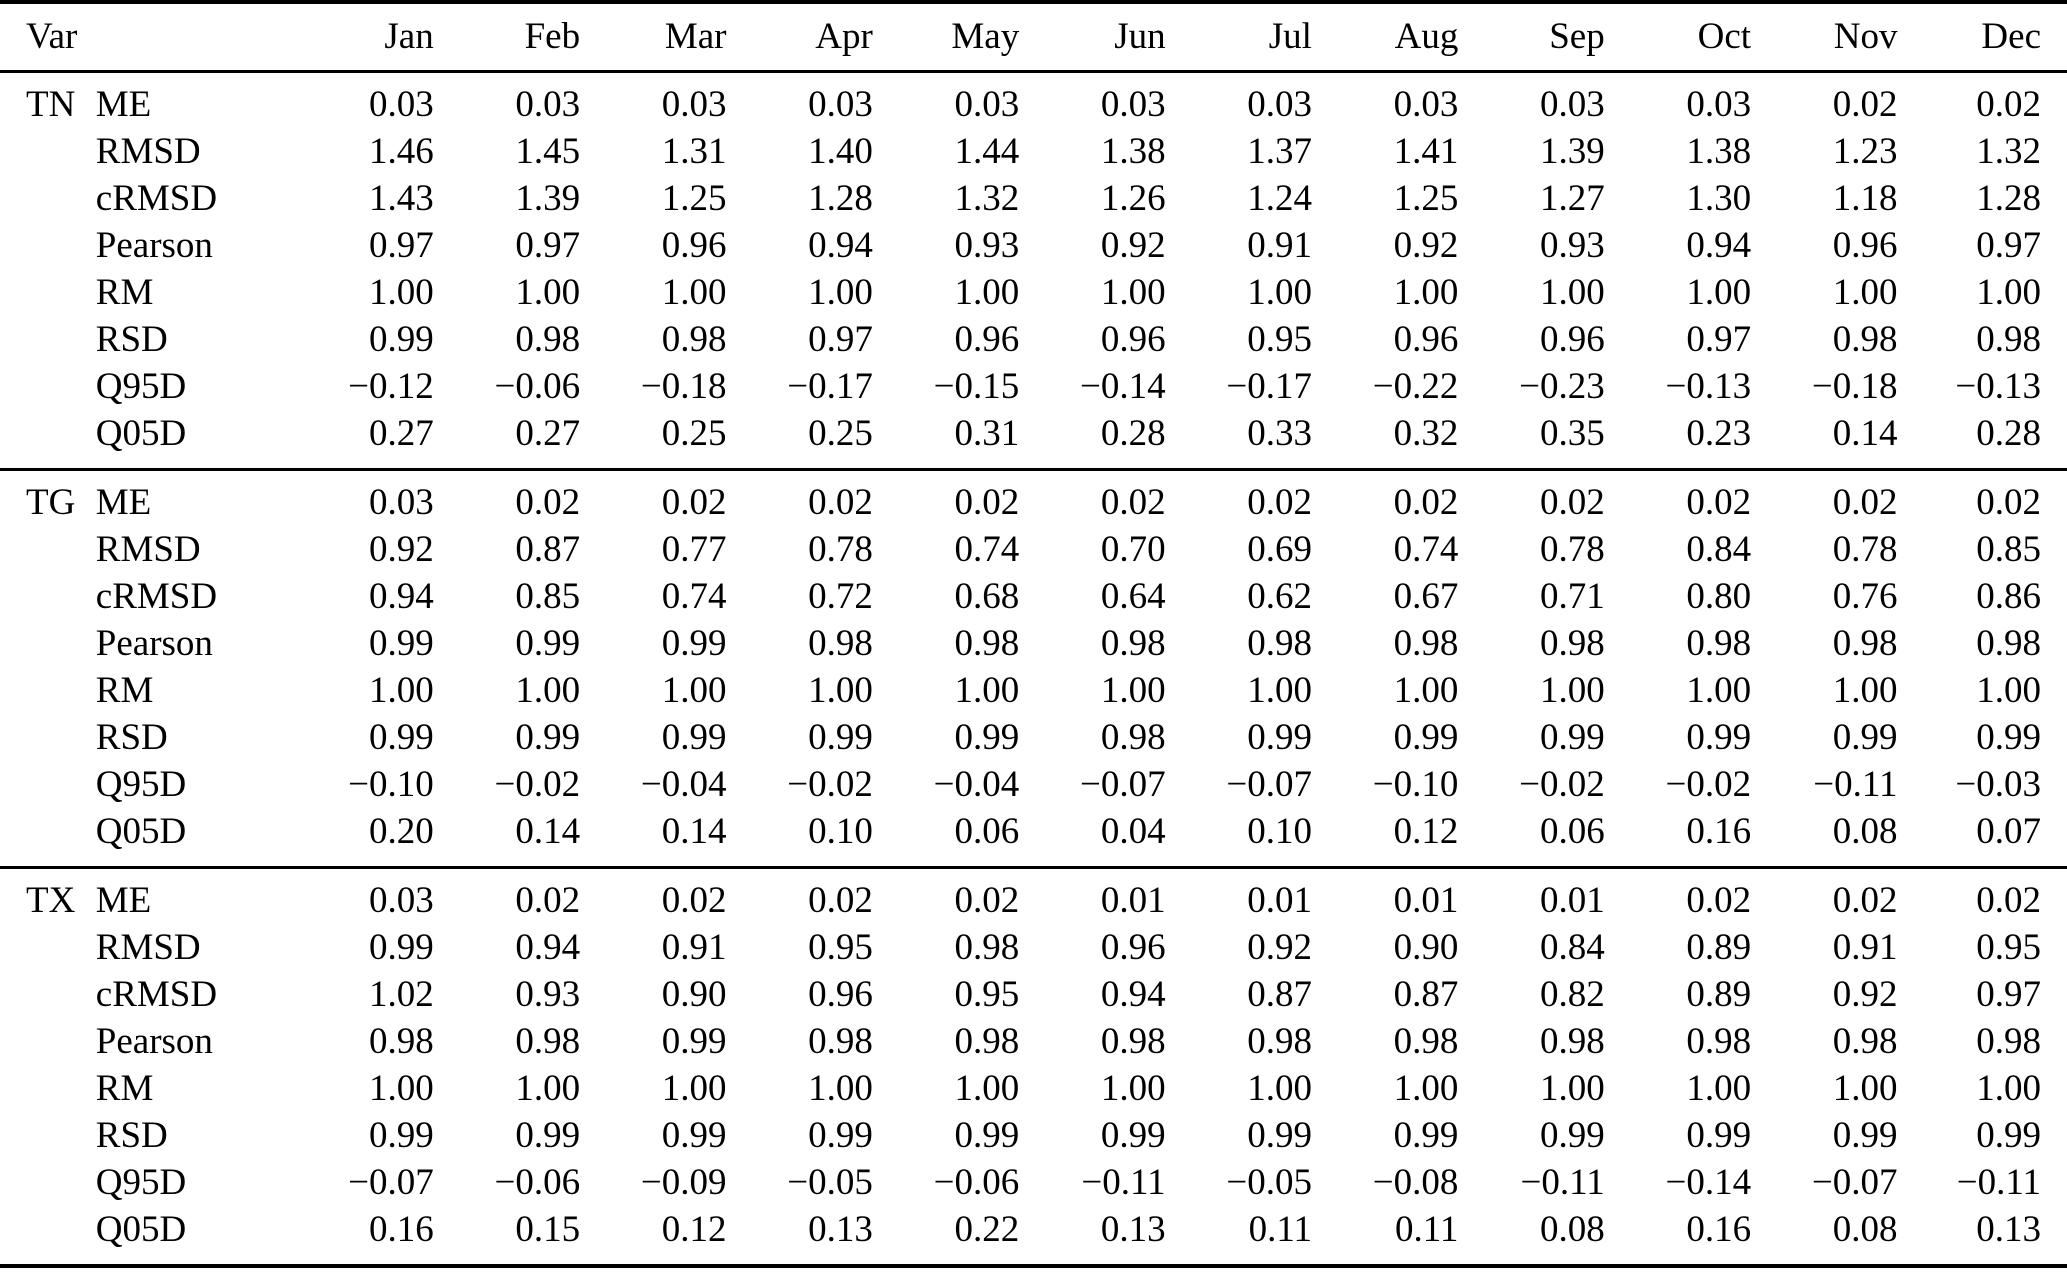 The image size is (2067, 1275). What do you see at coordinates (985, 36) in the screenshot?
I see `col-header-month: May` at bounding box center [985, 36].